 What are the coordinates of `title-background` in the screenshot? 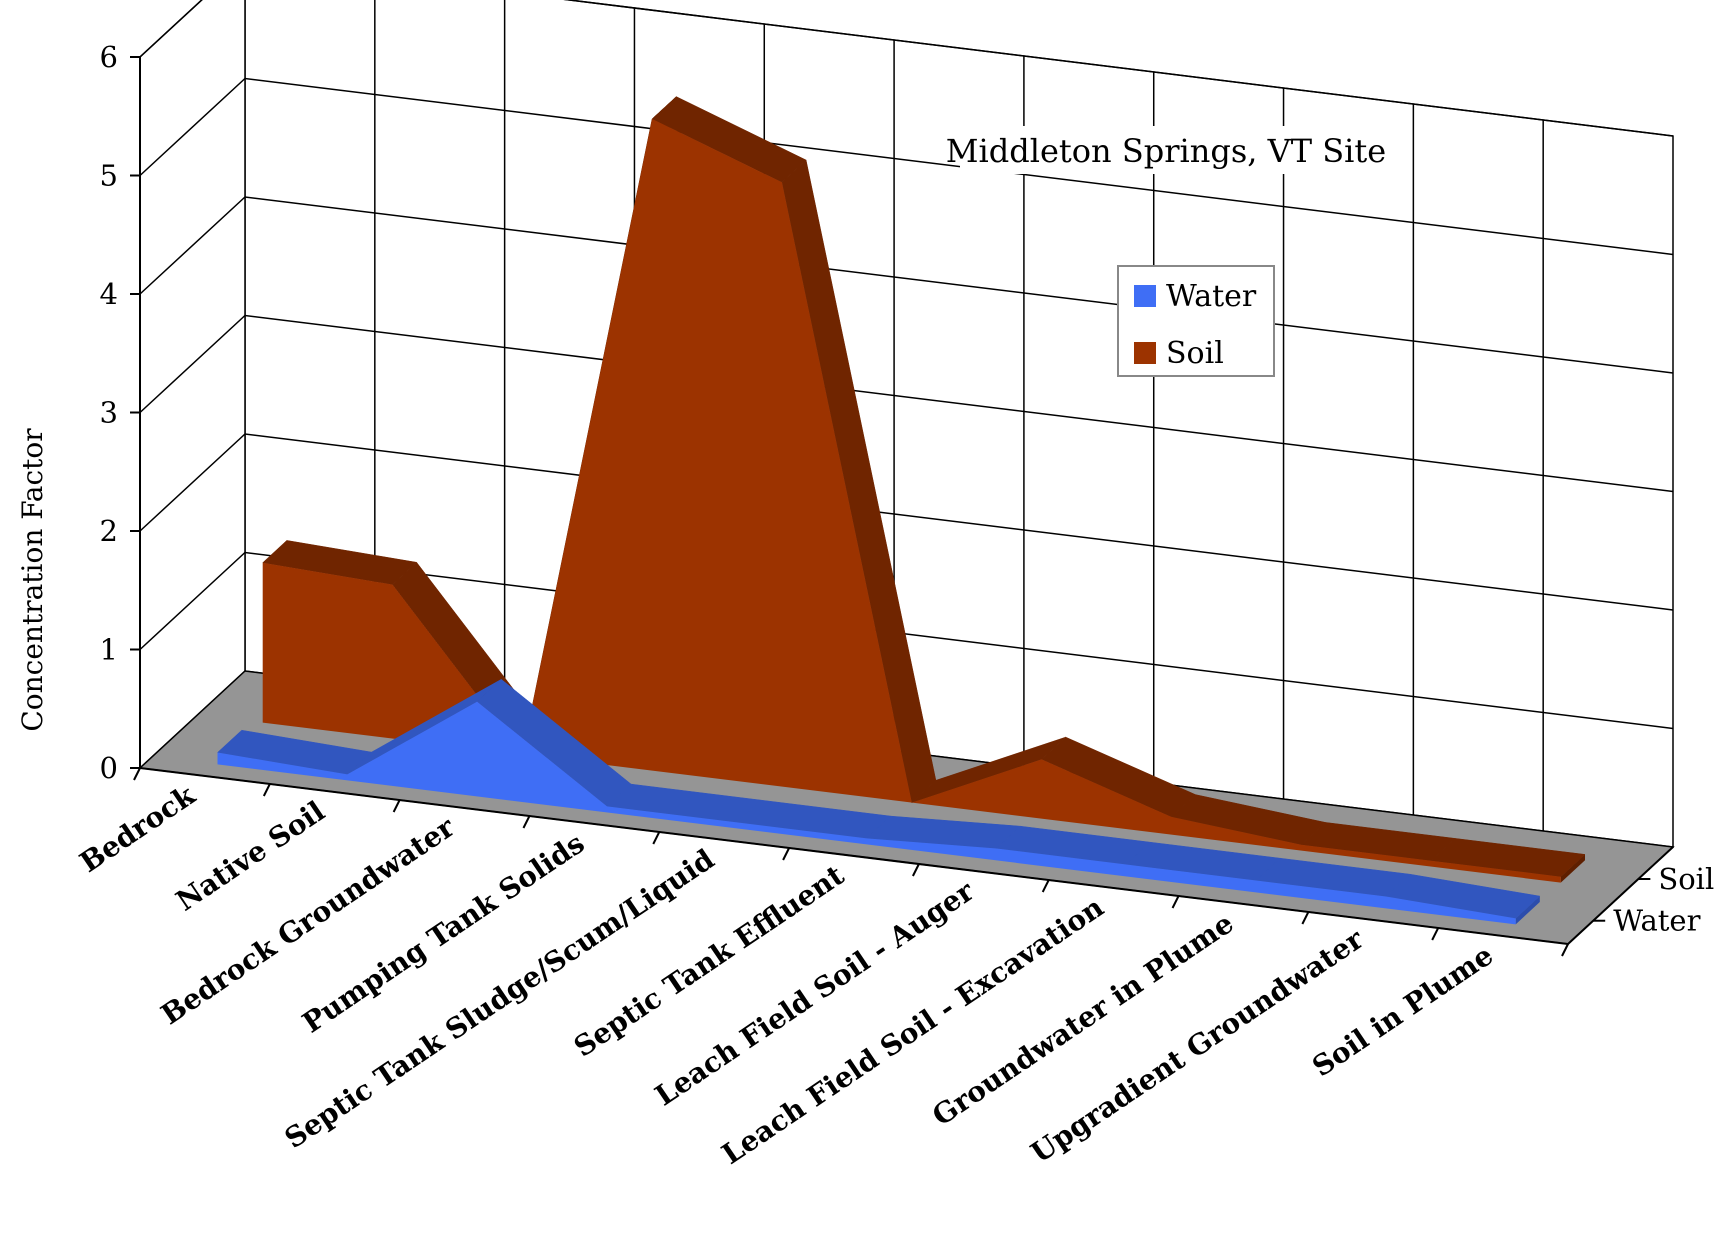 It's located at (1180, 150).